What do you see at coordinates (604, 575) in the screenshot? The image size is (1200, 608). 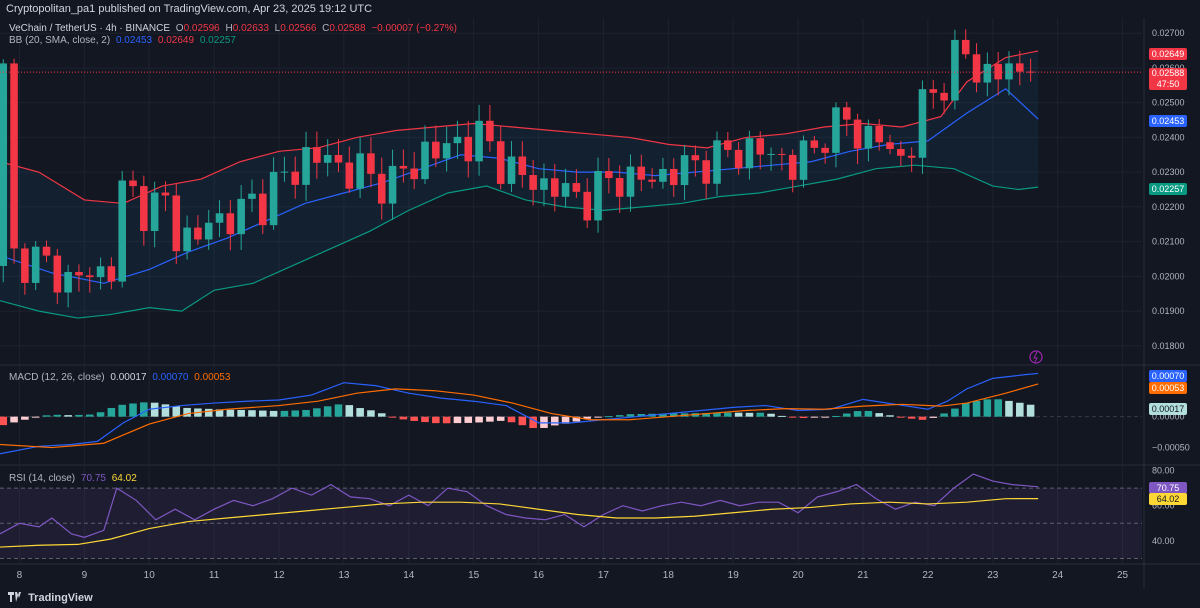 I see `x-tick-label: 17` at bounding box center [604, 575].